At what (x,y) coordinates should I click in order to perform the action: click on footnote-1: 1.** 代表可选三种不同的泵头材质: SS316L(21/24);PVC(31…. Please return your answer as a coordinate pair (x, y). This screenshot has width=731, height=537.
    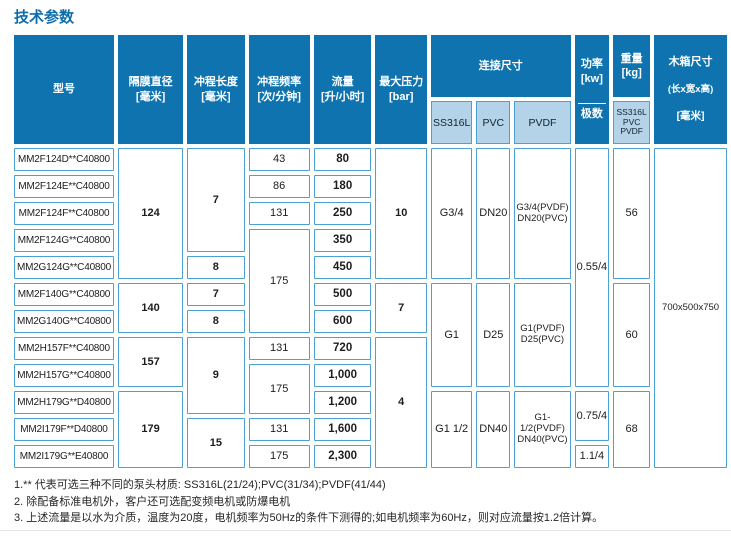
    Looking at the image, I should click on (200, 485).